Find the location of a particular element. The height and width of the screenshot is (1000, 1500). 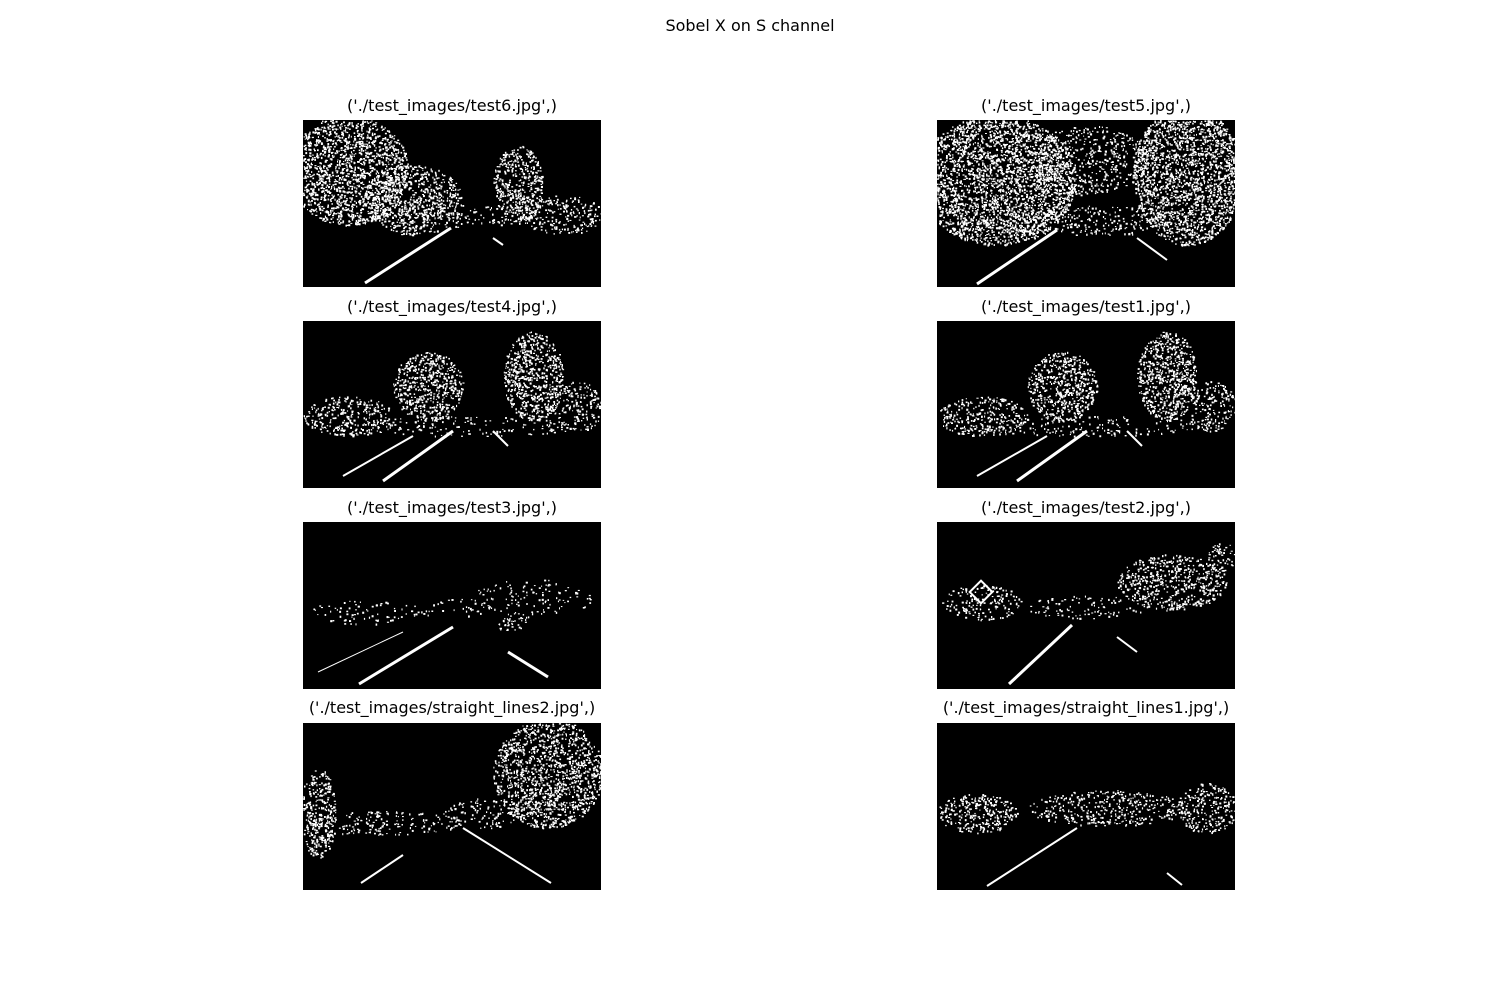

panel-image-straight-lines1 is located at coordinates (1086, 806).